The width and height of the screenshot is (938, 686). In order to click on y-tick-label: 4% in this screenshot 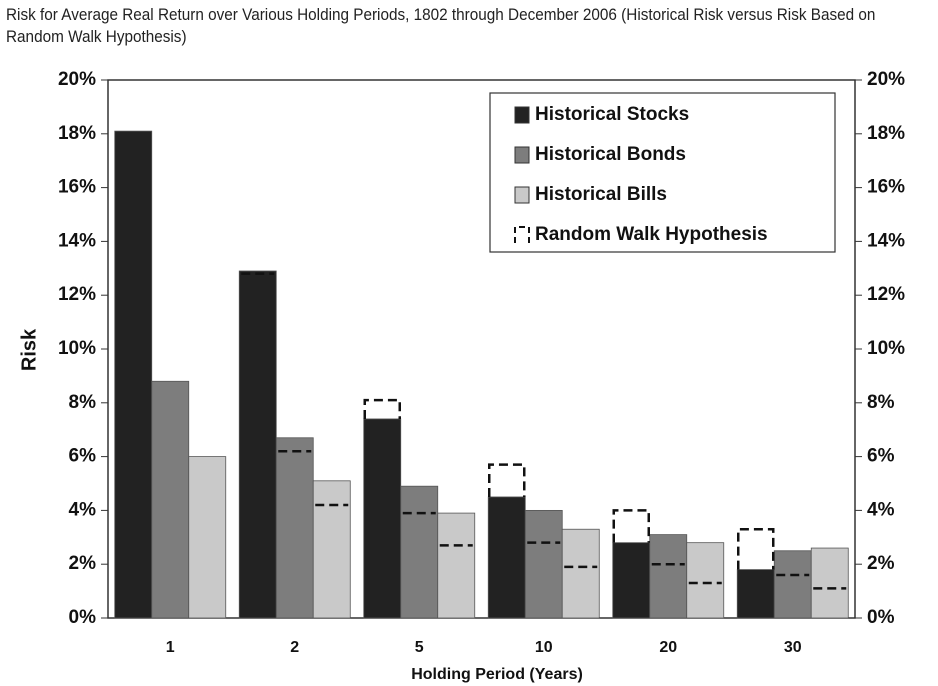, I will do `click(83, 509)`.